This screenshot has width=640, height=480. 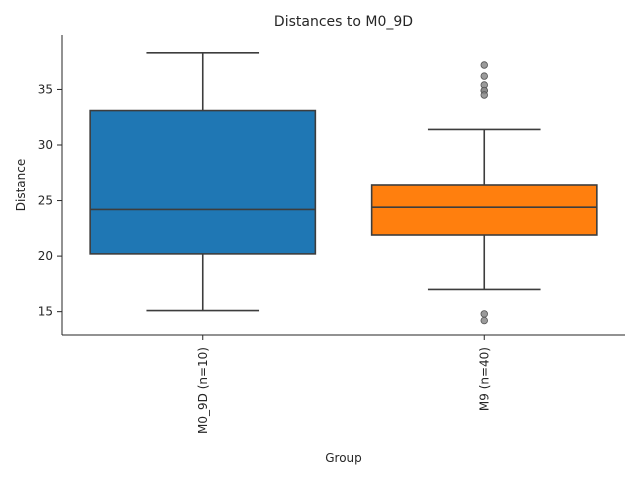 What do you see at coordinates (343, 22) in the screenshot?
I see `chart-title: Distances to M0_9D` at bounding box center [343, 22].